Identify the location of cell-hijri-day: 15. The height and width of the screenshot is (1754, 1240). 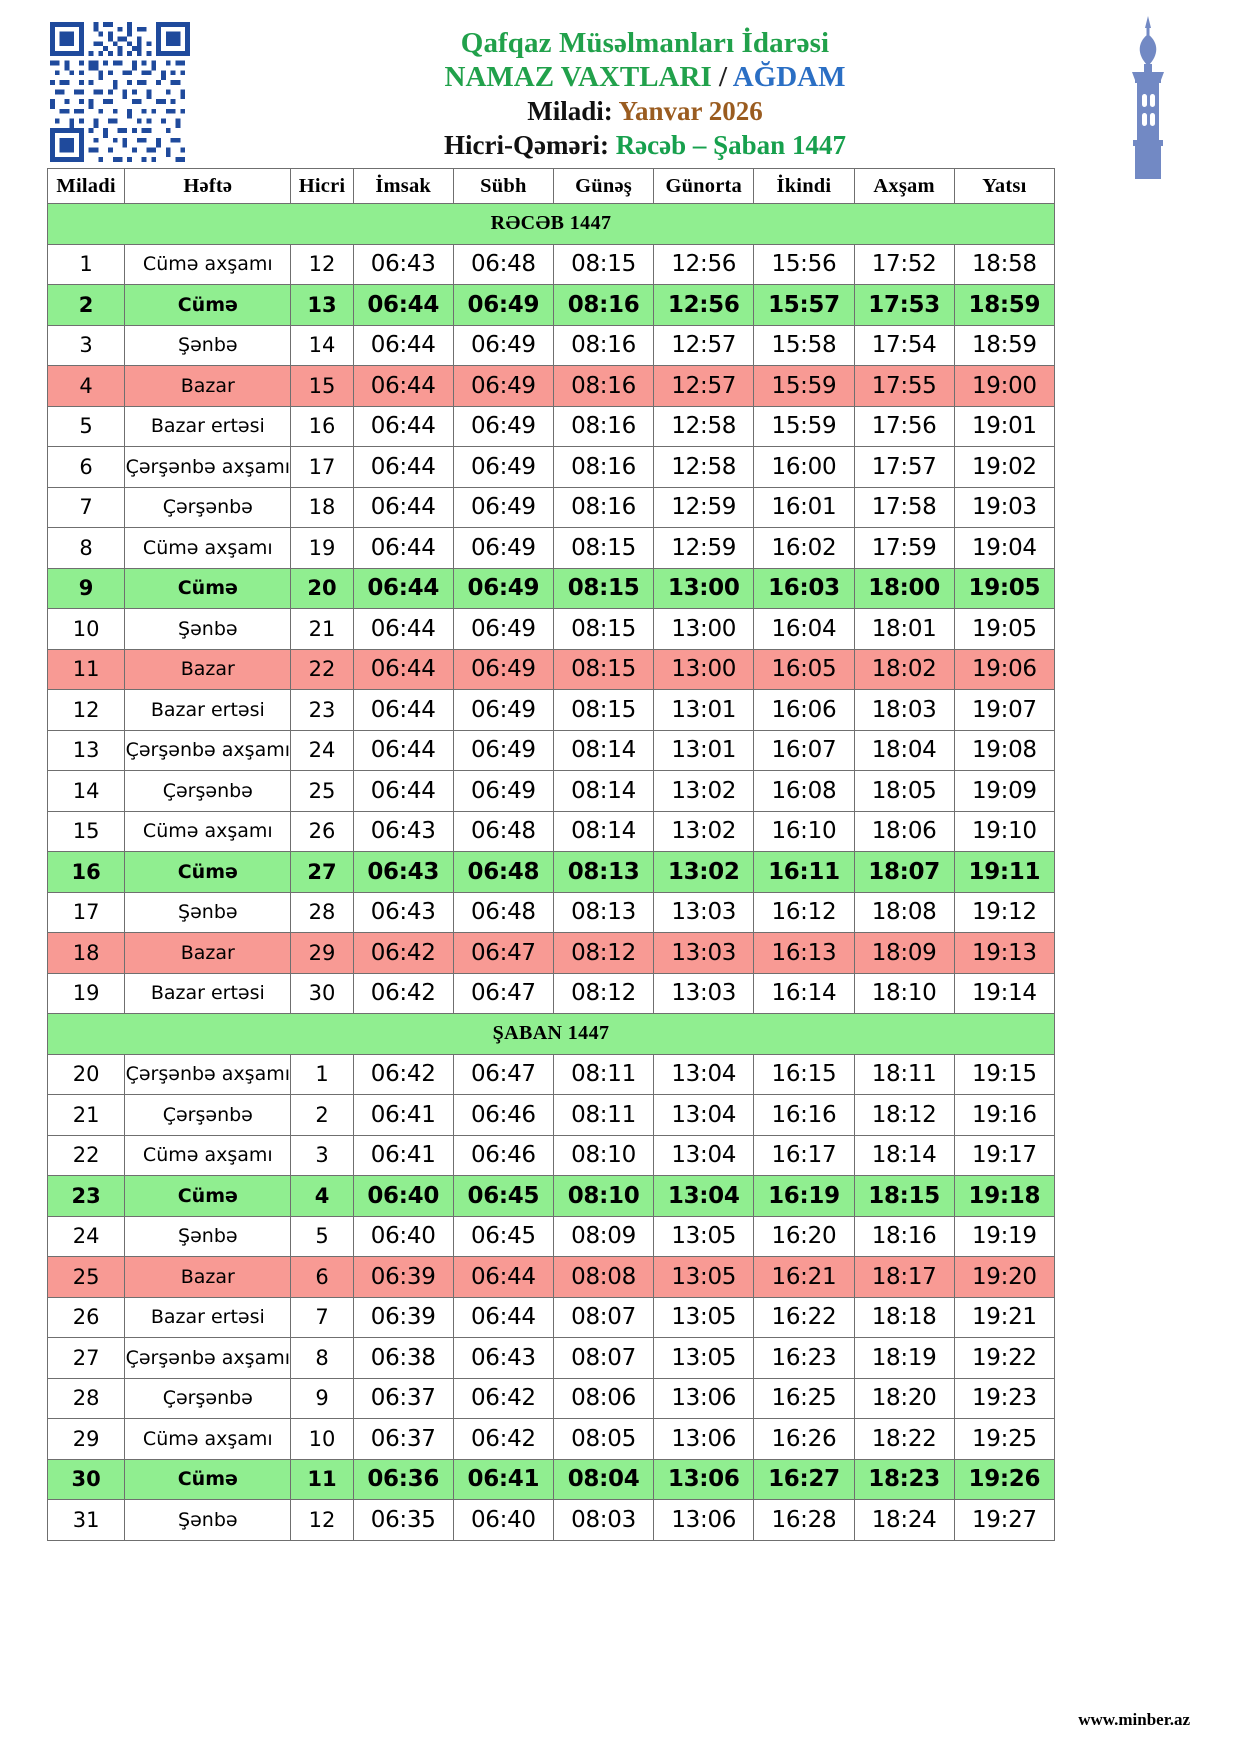
(322, 386).